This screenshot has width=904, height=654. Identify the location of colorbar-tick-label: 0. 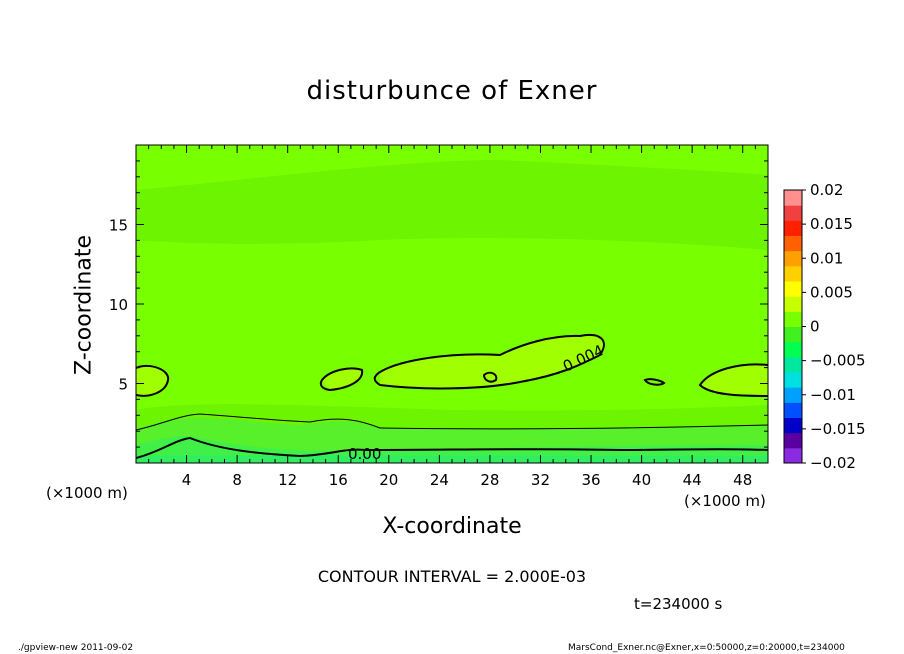
(815, 327).